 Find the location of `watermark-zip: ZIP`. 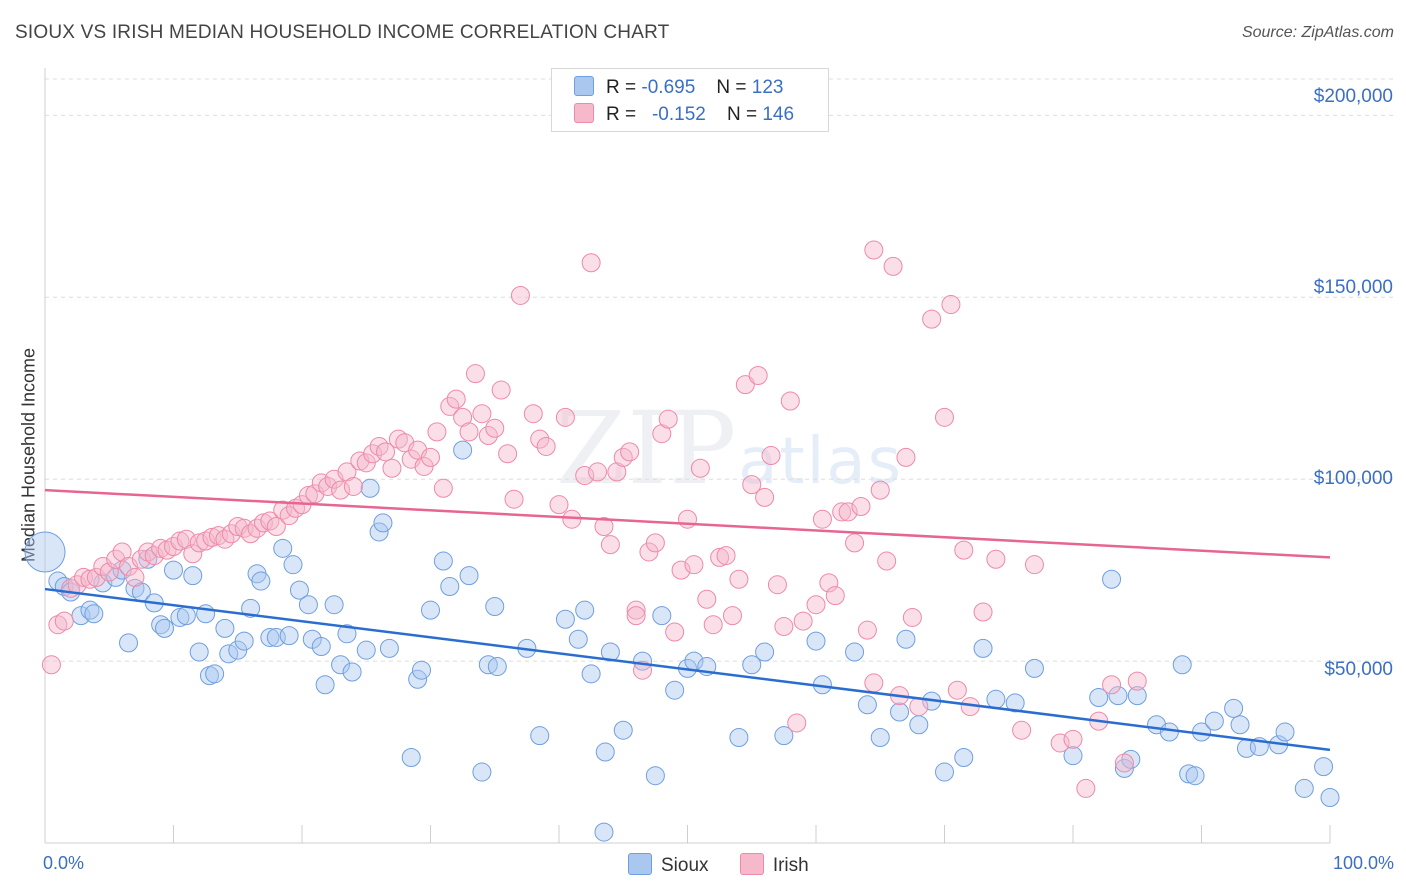

watermark-zip: ZIP is located at coordinates (647, 448).